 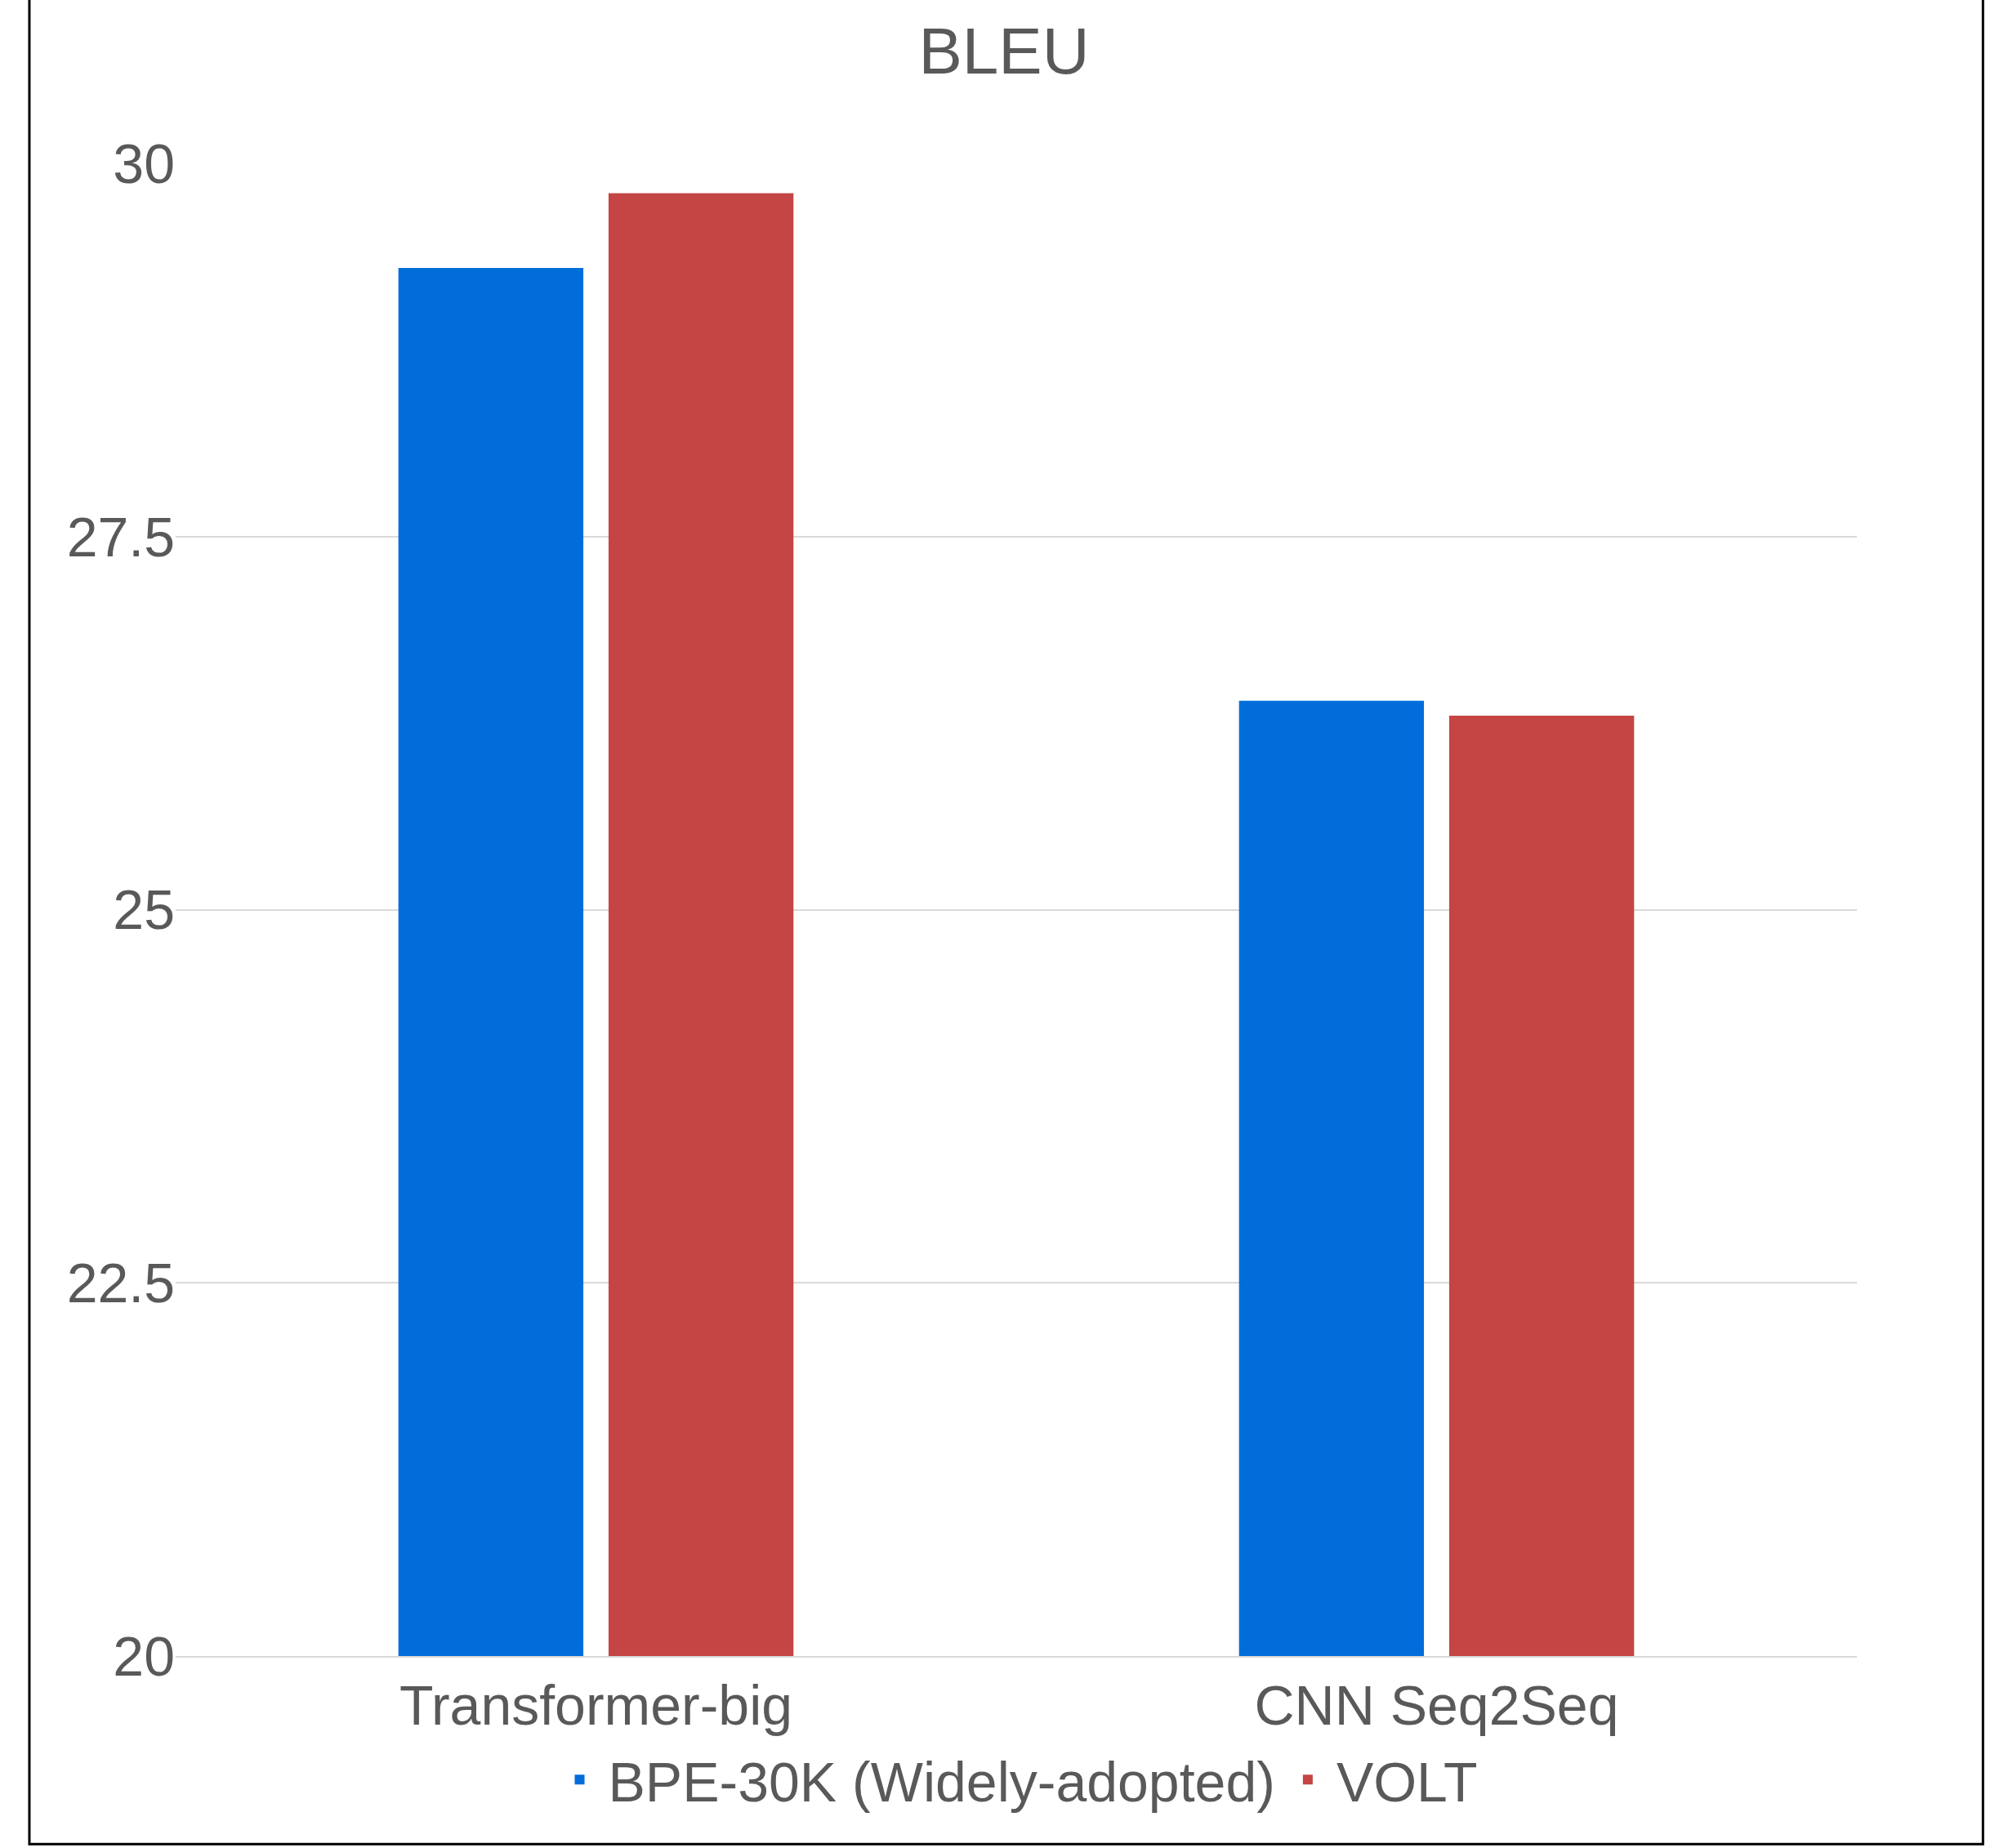 I want to click on y-tick-label: 30, so click(x=144, y=163).